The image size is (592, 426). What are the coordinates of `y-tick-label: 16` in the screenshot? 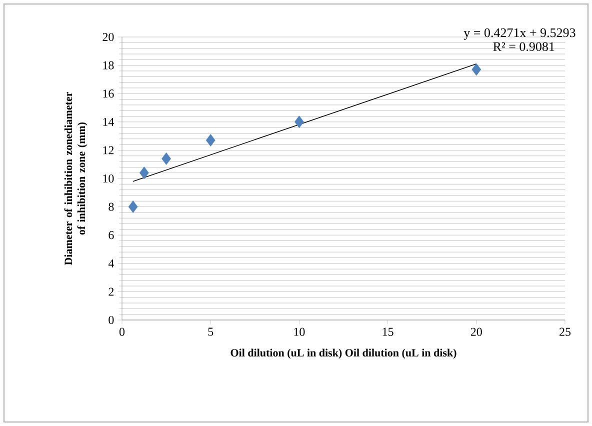 It's located at (108, 94).